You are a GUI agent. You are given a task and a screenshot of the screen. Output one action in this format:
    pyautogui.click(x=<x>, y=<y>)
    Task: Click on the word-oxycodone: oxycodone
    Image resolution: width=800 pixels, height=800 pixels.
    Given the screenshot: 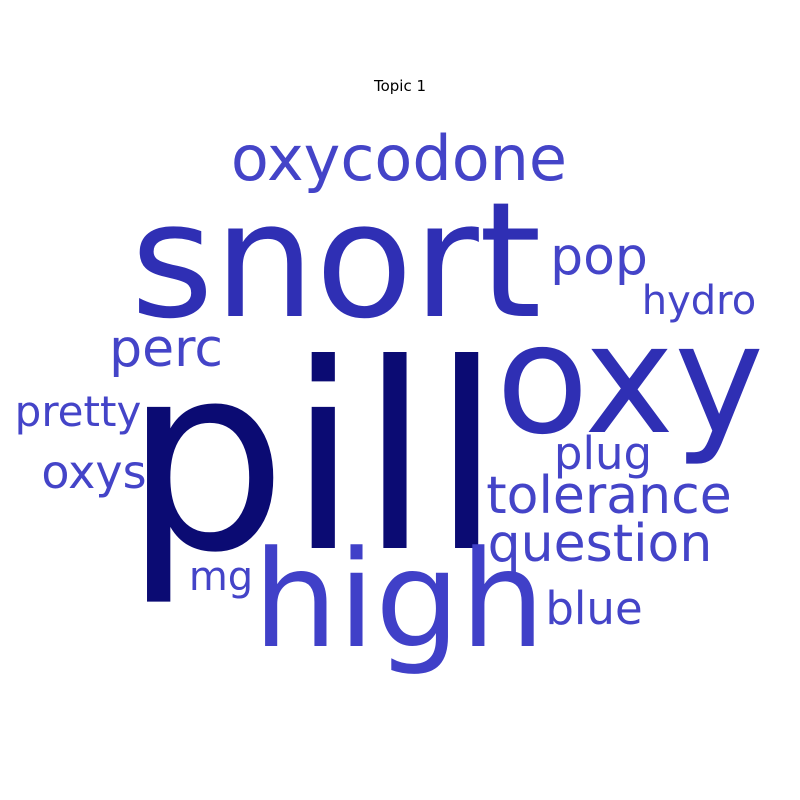 What is the action you would take?
    pyautogui.click(x=399, y=158)
    